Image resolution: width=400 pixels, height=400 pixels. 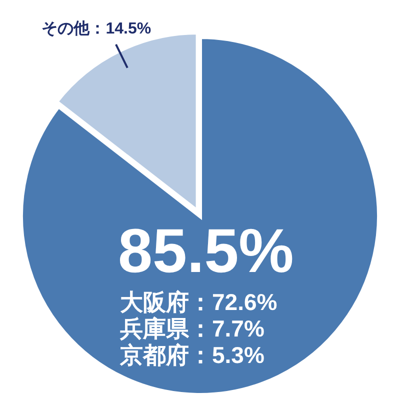 What do you see at coordinates (121, 29) in the screenshot?
I see `data-label: ：14.5%` at bounding box center [121, 29].